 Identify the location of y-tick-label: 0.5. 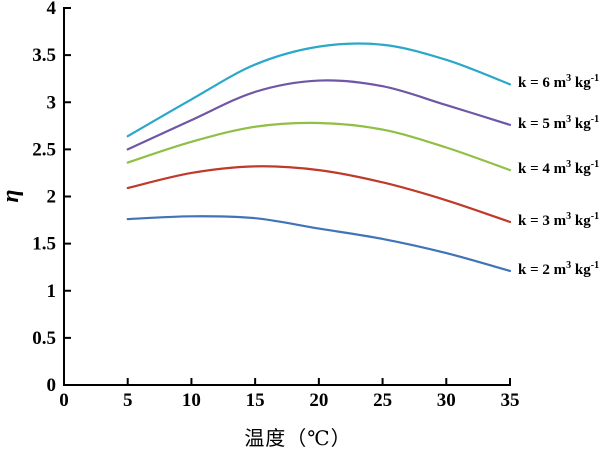
(44, 338).